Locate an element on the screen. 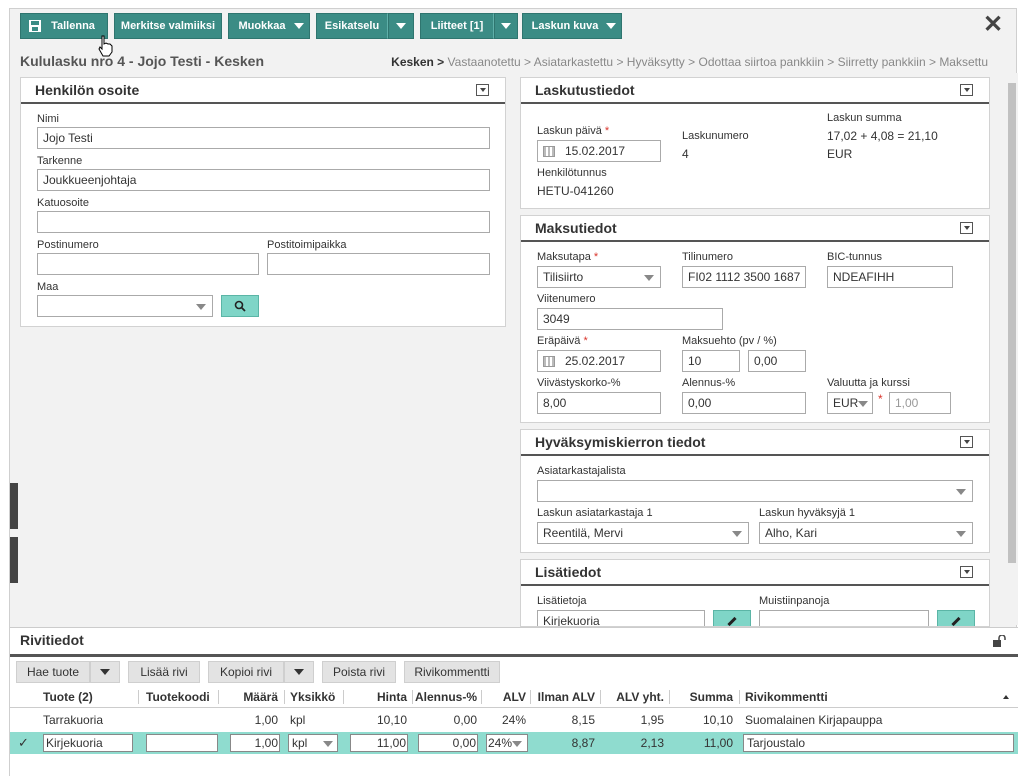 This screenshot has height=781, width=1024. edit-notes-button is located at coordinates (956, 618).